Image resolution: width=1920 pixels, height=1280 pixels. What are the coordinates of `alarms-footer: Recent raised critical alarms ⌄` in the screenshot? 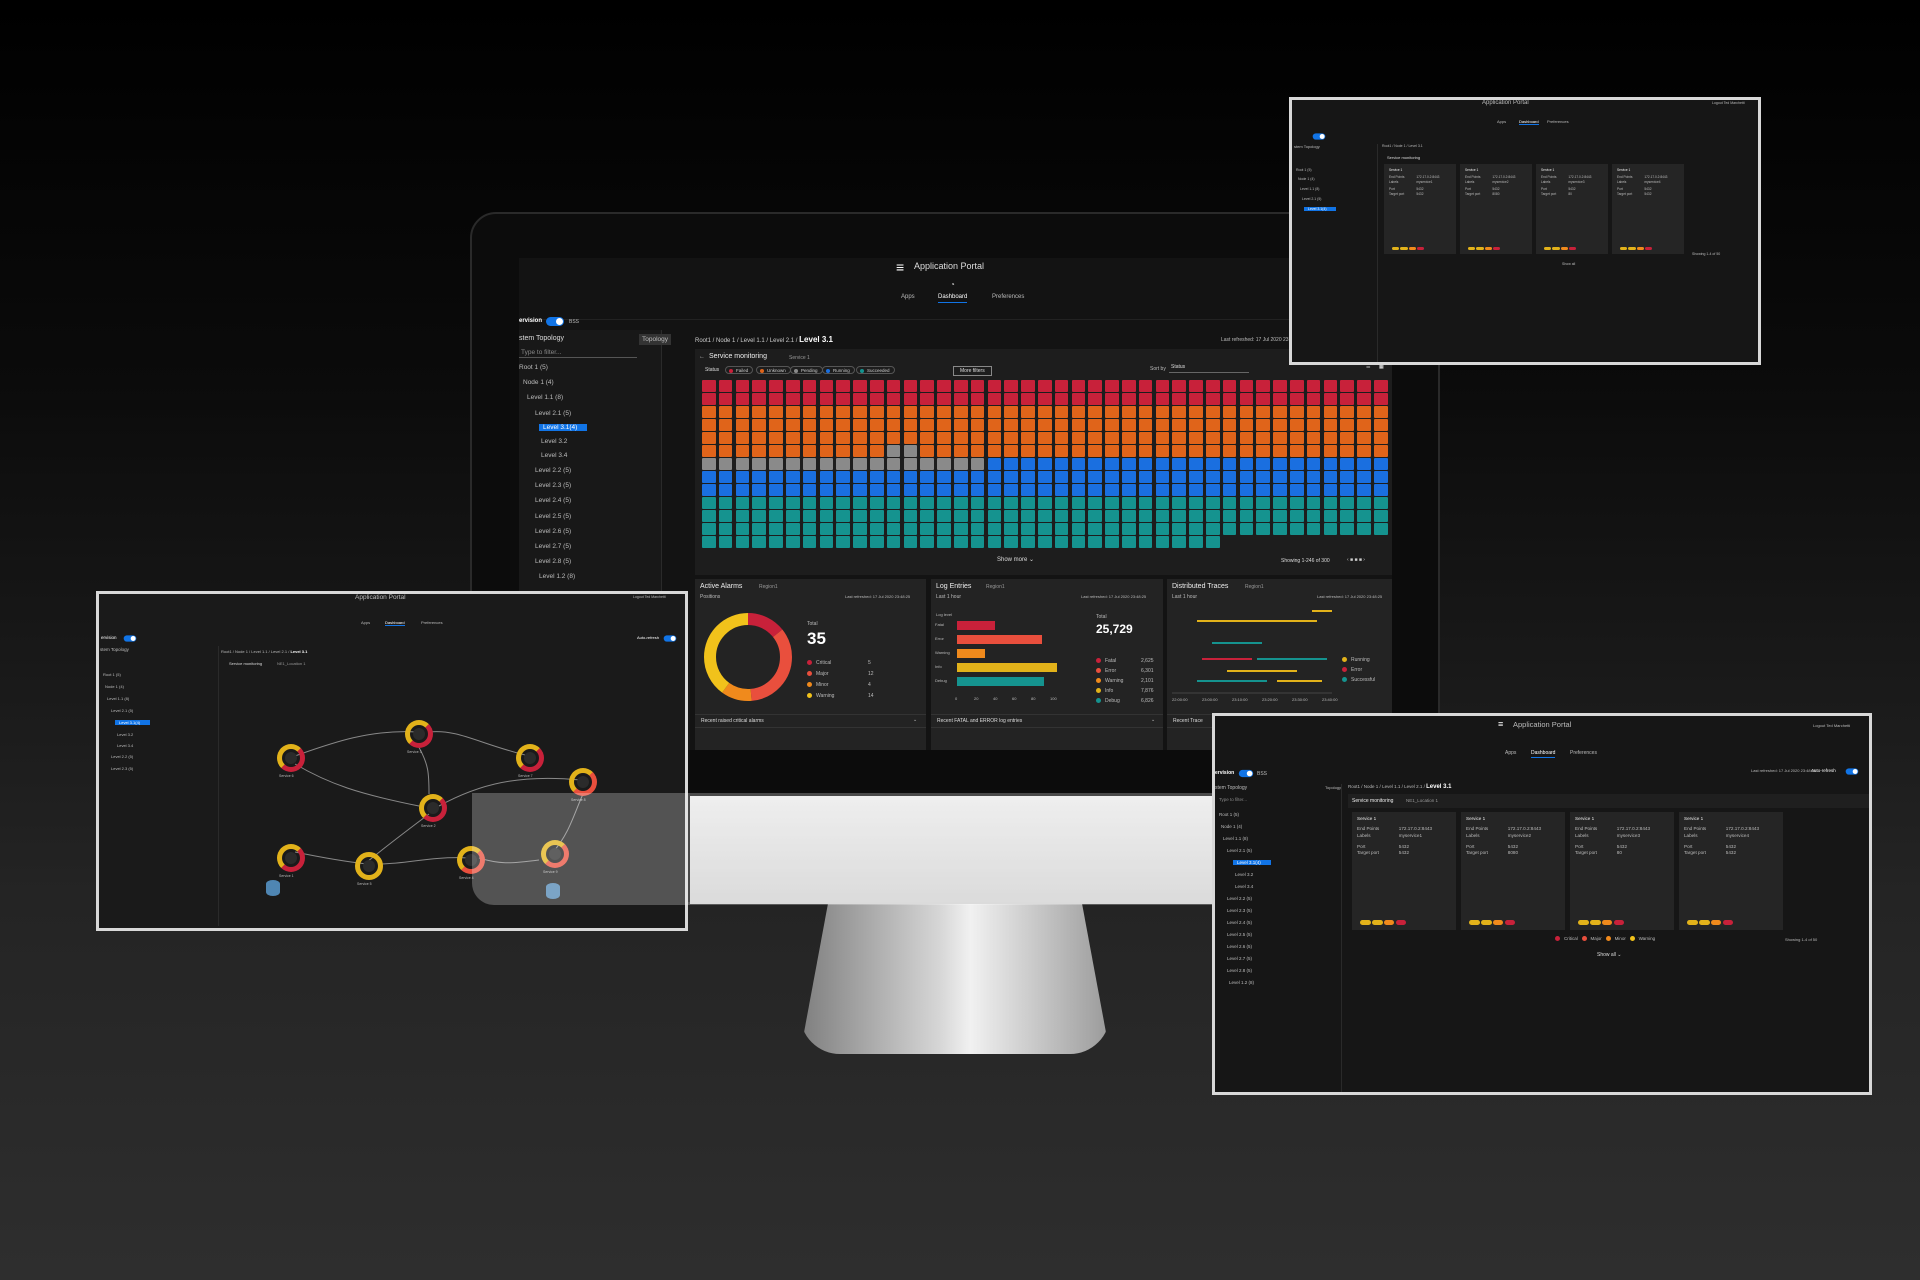 It's located at (810, 721).